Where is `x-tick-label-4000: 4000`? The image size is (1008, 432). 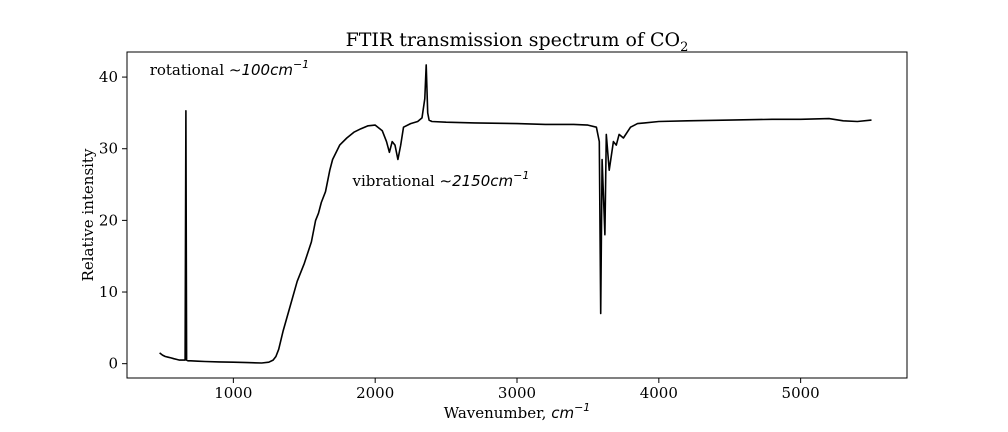
x-tick-label-4000: 4000 is located at coordinates (659, 393).